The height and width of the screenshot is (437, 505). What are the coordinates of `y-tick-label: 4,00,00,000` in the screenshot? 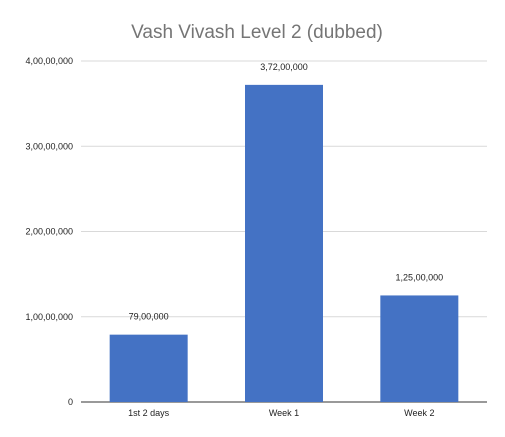 It's located at (49, 61).